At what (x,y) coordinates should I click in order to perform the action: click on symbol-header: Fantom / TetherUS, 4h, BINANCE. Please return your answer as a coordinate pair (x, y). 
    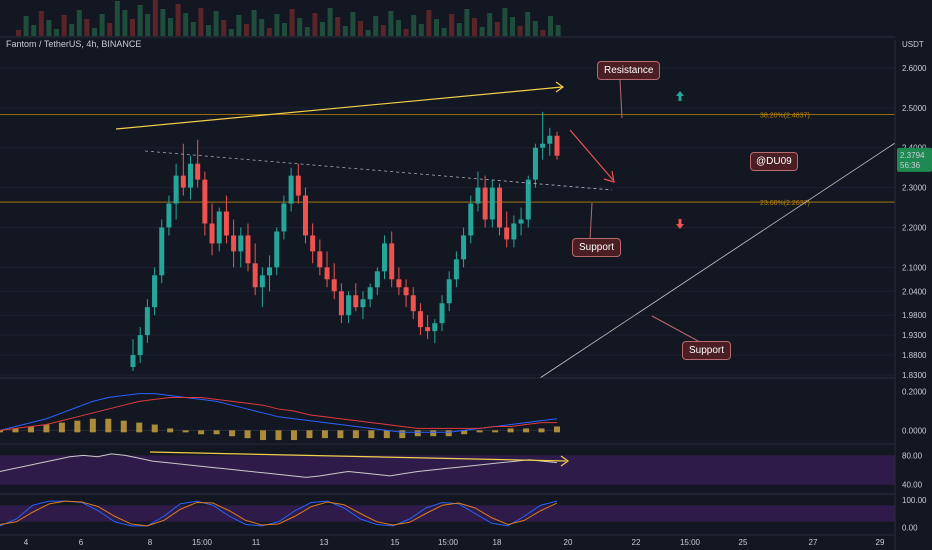
    Looking at the image, I should click on (74, 44).